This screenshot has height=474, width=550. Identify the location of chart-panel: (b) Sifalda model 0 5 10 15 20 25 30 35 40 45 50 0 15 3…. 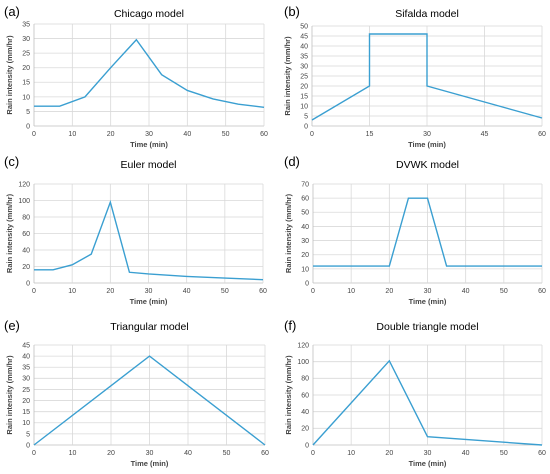
(414, 76).